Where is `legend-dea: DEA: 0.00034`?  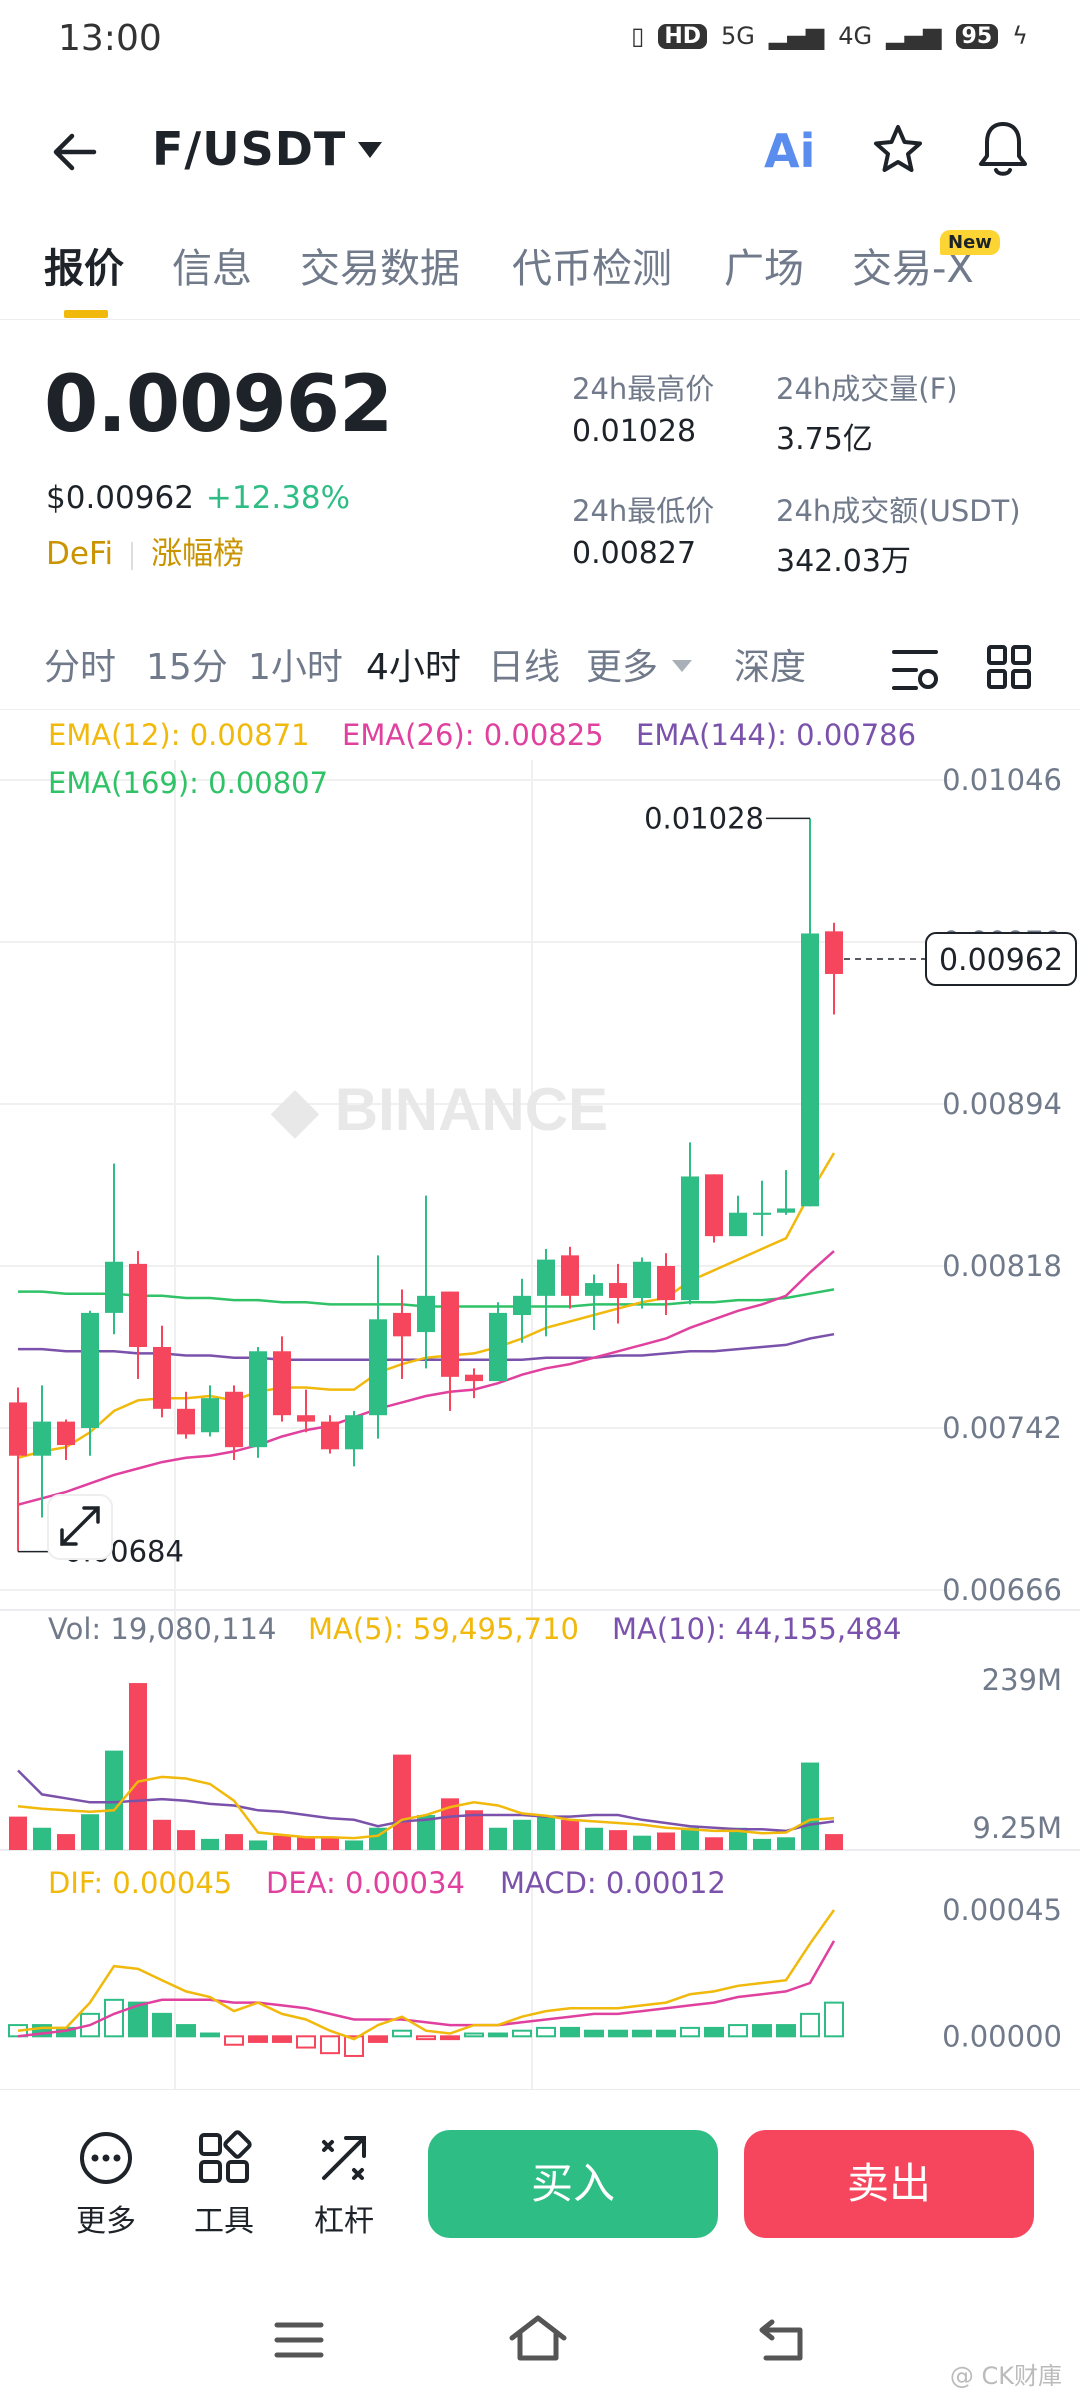 legend-dea: DEA: 0.00034 is located at coordinates (365, 1883).